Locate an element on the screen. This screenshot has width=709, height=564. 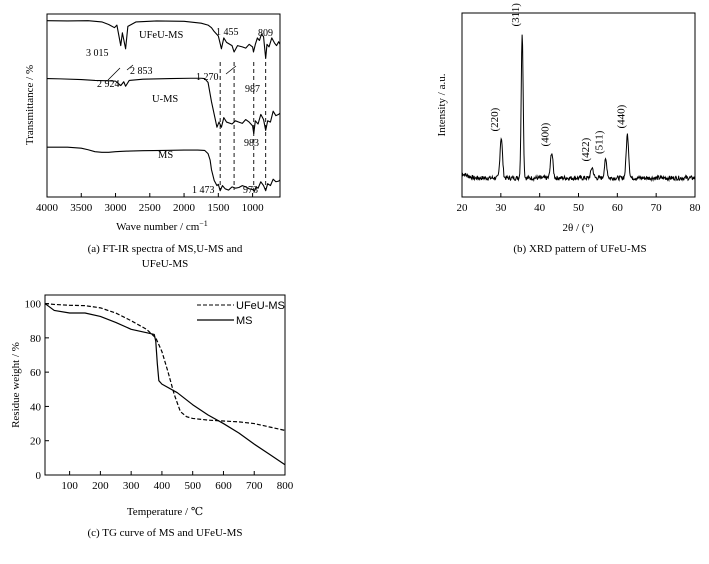
tg-ticks: 100 200 300 400 500 600 700 800 0 20 40 60 80 100 is located at coordinates (159, 395).